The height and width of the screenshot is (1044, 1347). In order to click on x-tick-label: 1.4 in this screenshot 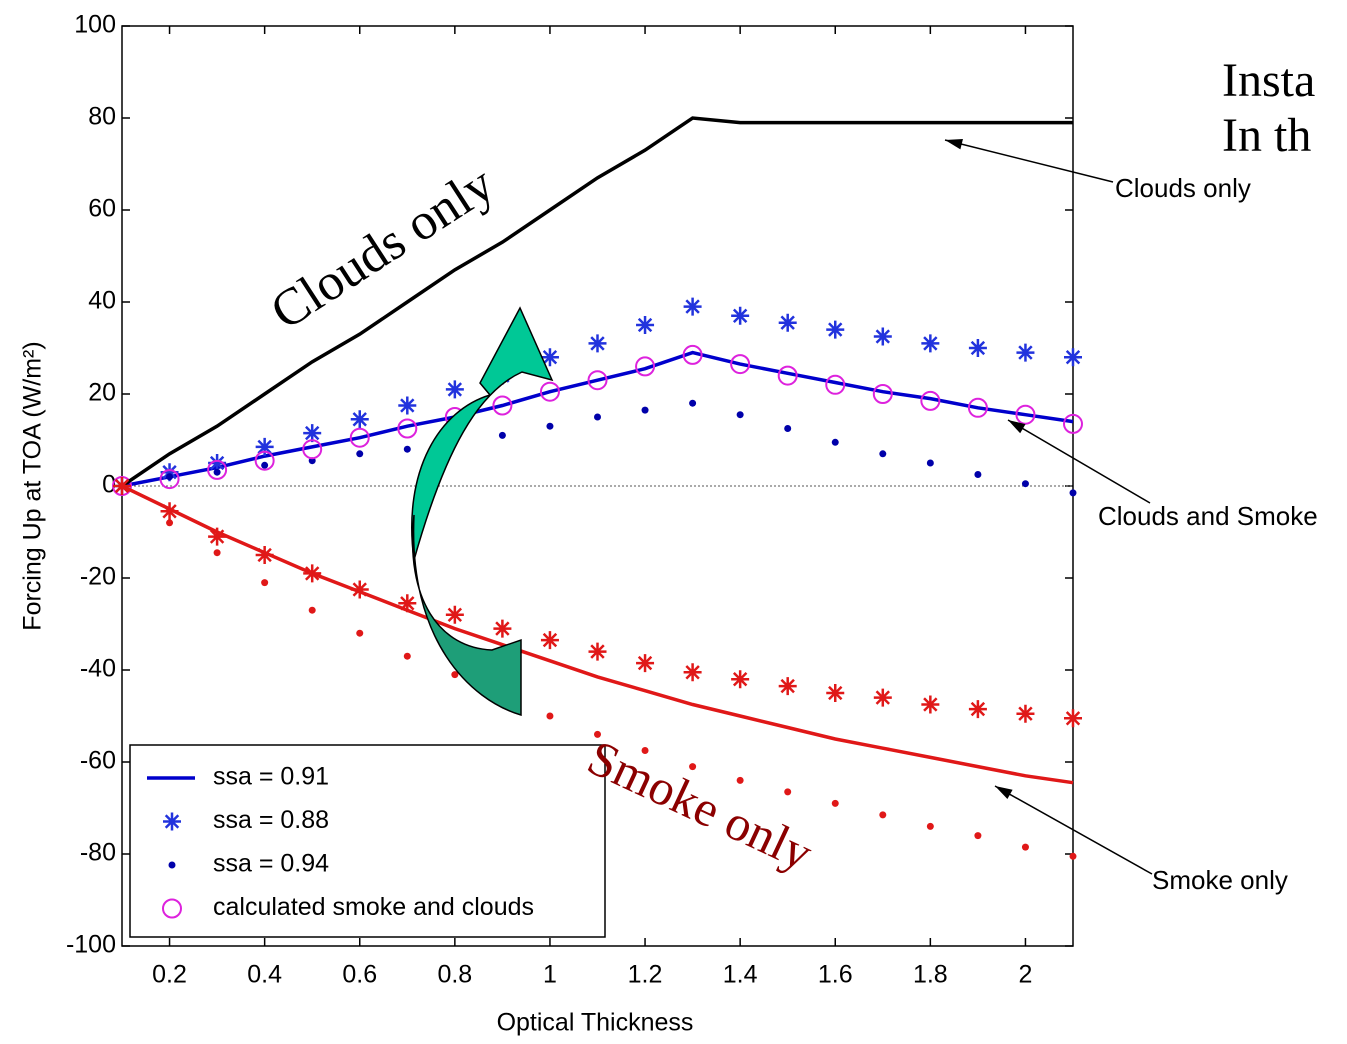, I will do `click(740, 975)`.